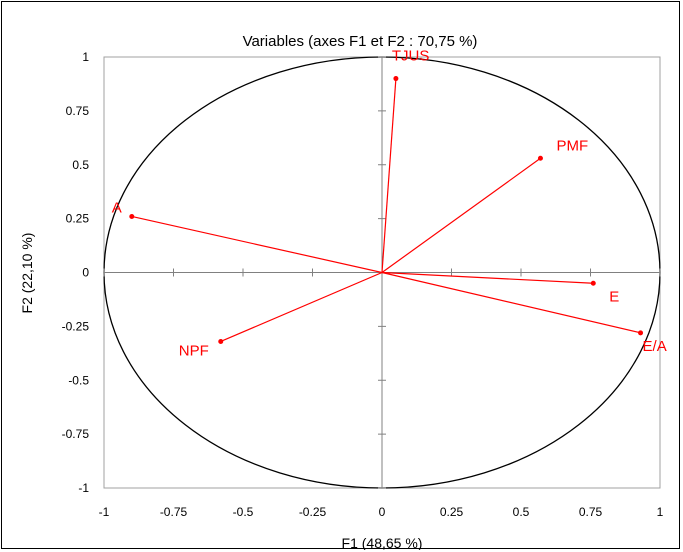 Image resolution: width=683 pixels, height=552 pixels. I want to click on variable-label-e-a: E/A, so click(655, 346).